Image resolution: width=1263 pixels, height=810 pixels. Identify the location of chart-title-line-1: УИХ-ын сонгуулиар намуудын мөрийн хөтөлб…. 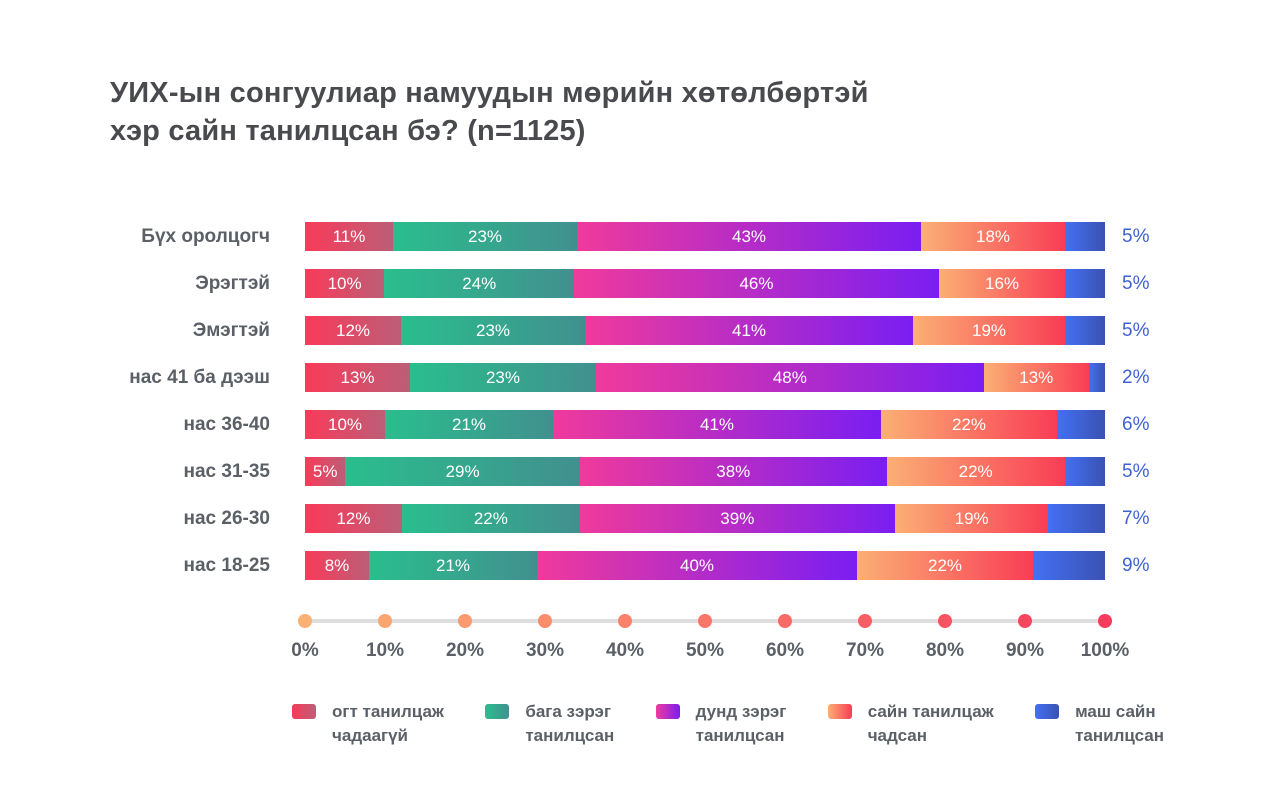
(489, 93).